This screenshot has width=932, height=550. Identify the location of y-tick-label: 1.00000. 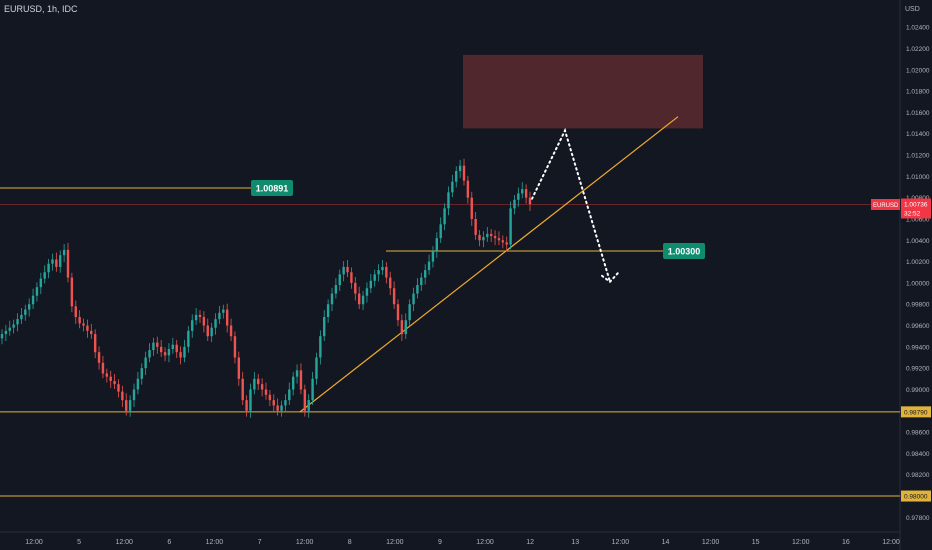
(918, 283).